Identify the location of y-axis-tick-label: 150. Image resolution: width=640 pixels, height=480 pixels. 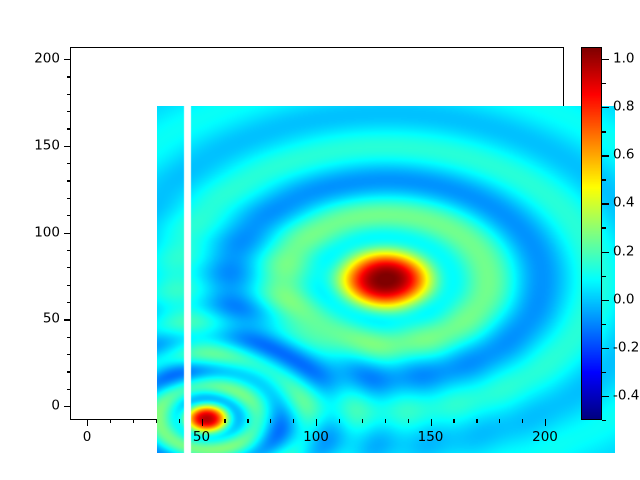
(47, 145).